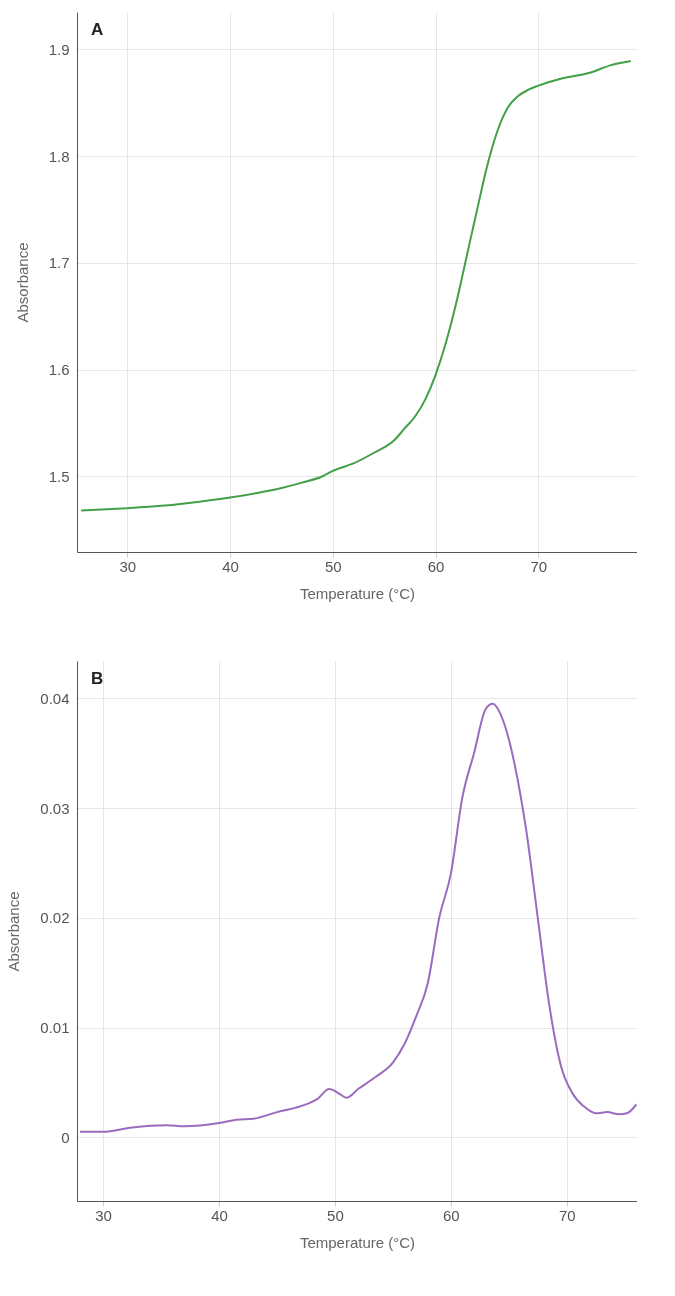 The height and width of the screenshot is (1296, 675). Describe the element at coordinates (59, 476) in the screenshot. I see `y-tick-label: 1.5` at that location.